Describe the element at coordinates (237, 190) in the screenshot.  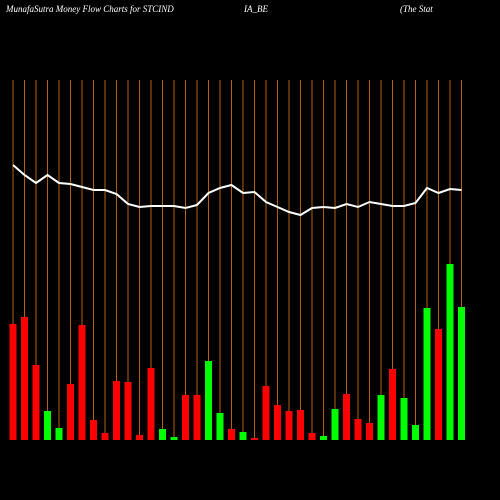
I see `line` at that location.